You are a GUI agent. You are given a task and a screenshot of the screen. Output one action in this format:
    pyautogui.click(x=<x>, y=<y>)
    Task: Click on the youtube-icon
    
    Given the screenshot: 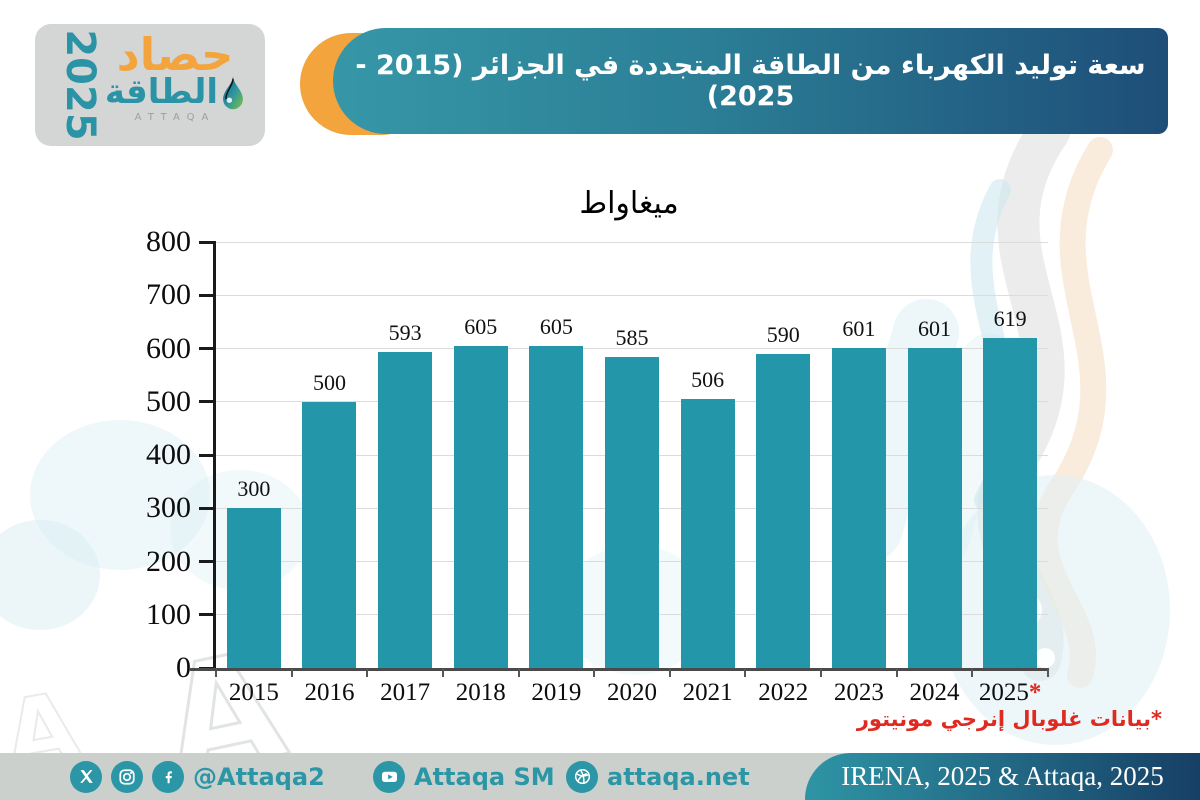 What is the action you would take?
    pyautogui.click(x=389, y=776)
    